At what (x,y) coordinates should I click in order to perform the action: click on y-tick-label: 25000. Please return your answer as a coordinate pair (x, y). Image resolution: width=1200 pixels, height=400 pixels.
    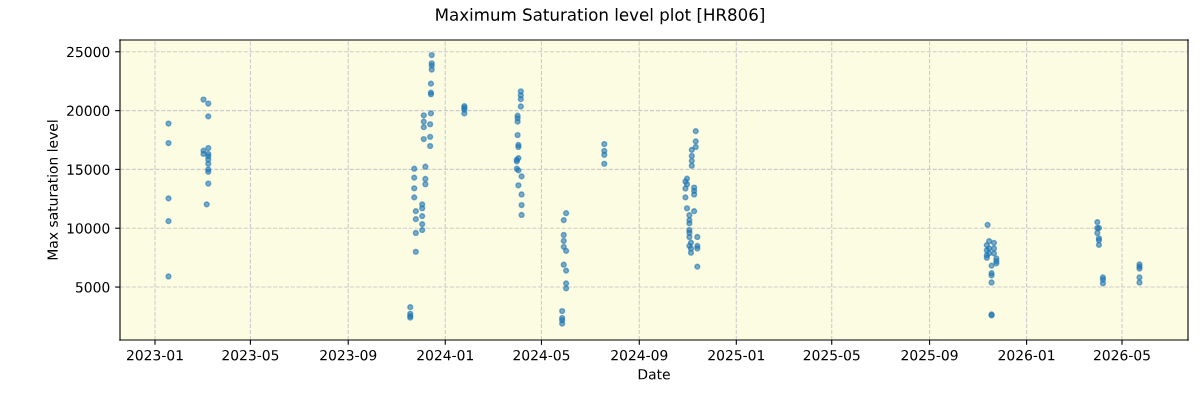
    Looking at the image, I should click on (88, 52).